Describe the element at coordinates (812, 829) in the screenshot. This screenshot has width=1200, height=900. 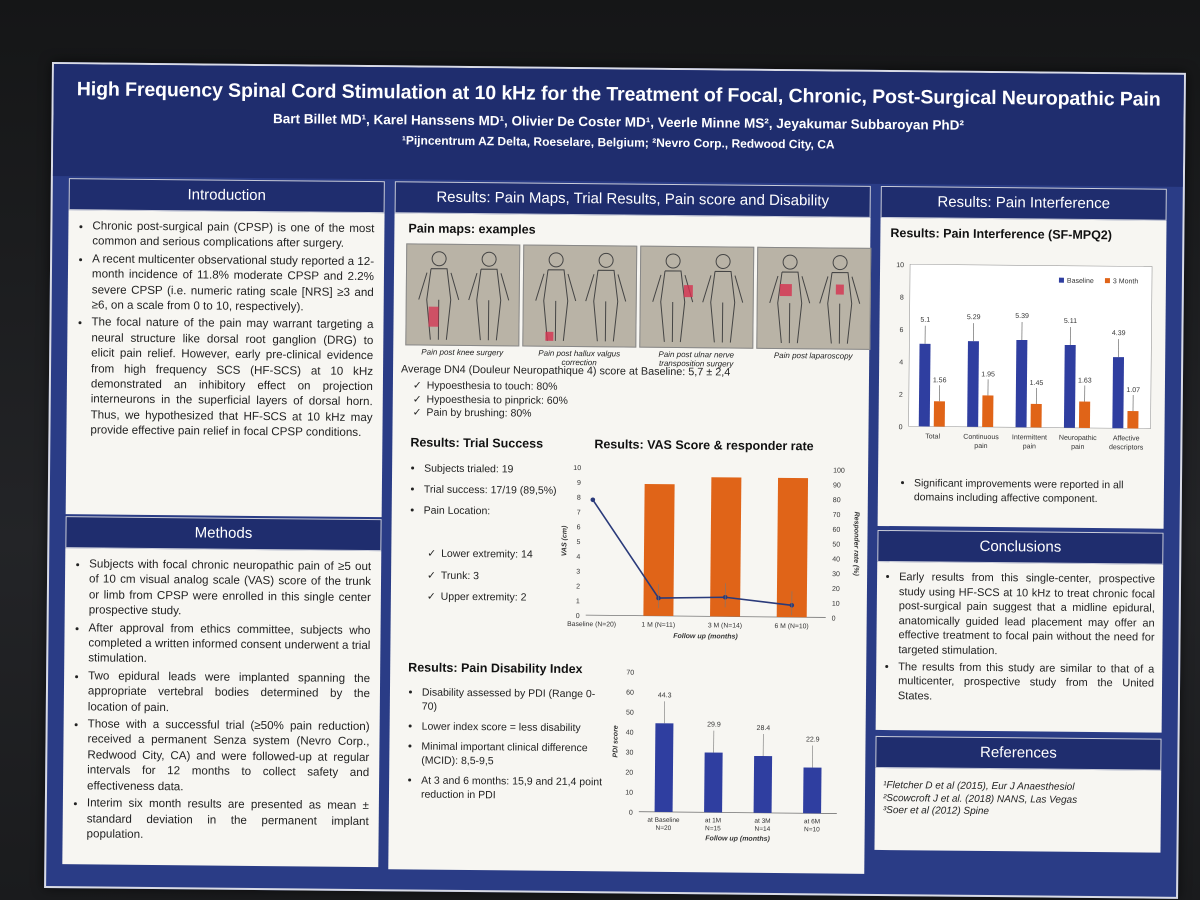
I see `x-tick-label: N=10` at that location.